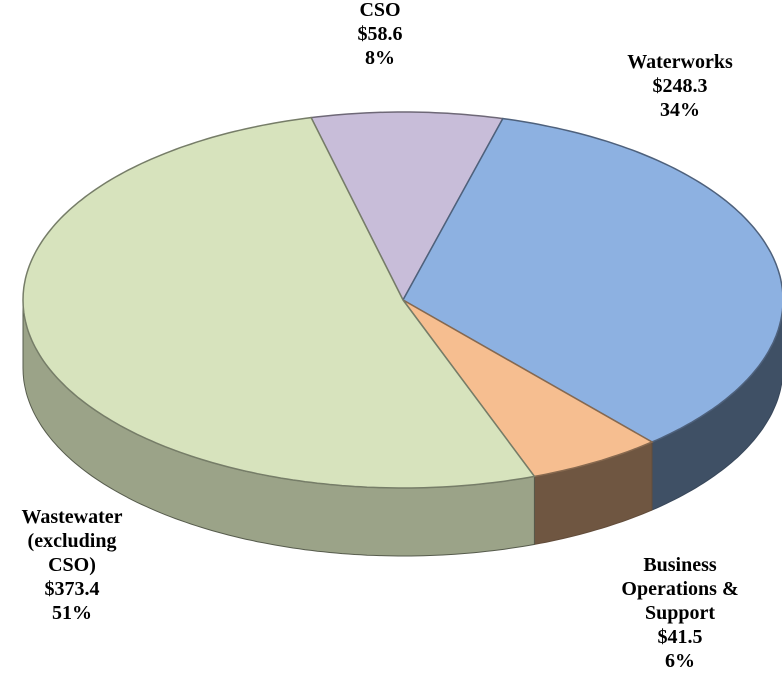 The width and height of the screenshot is (782, 695). I want to click on value-label: $248.3, so click(680, 86).